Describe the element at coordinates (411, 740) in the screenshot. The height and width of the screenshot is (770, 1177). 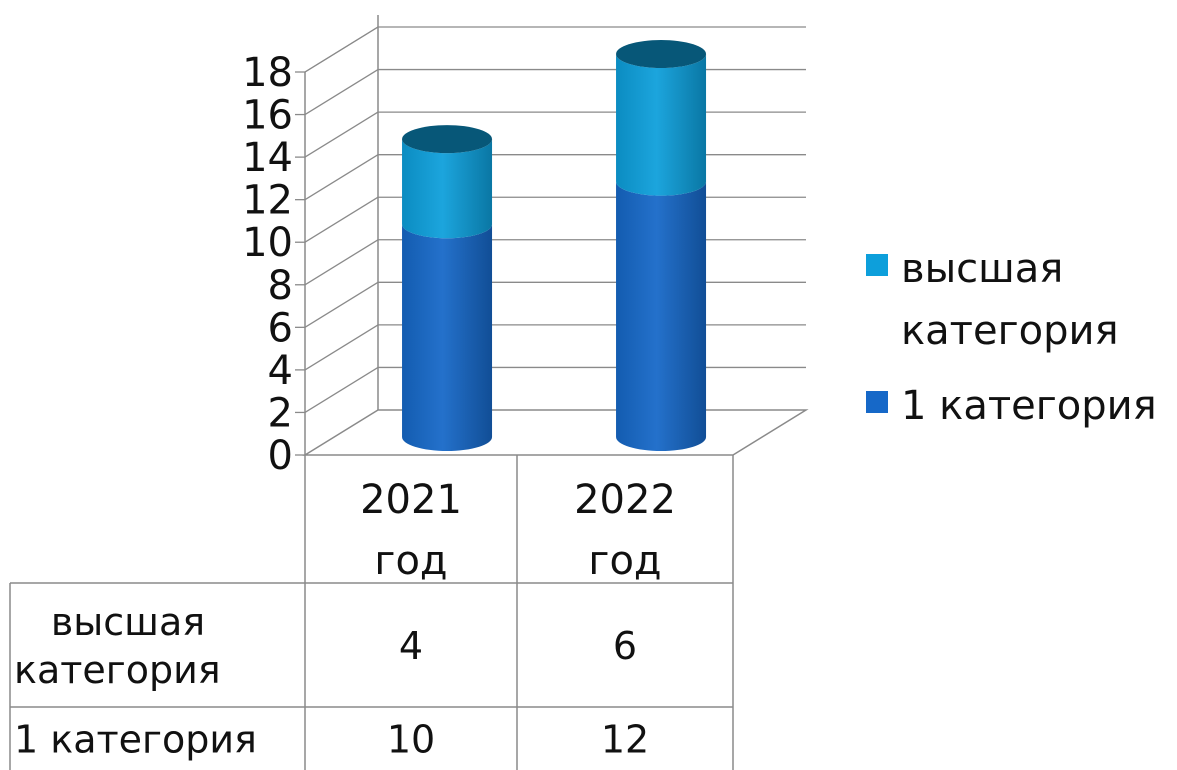
I see `data-cell: 10` at that location.